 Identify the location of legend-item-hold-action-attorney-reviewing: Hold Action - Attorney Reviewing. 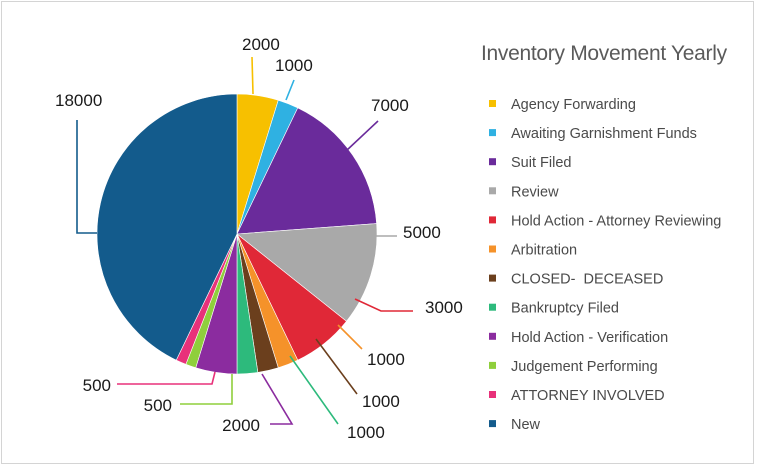
(605, 221).